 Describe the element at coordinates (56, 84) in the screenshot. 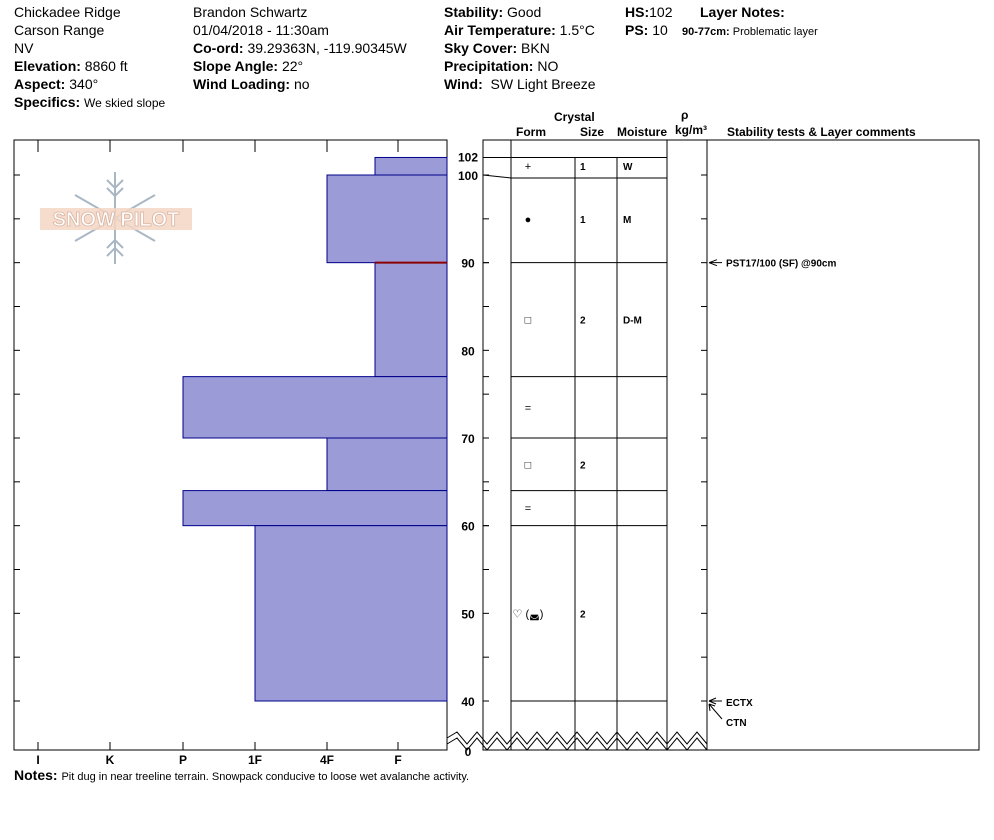

I see `aspect: Aspect: 340°` at that location.